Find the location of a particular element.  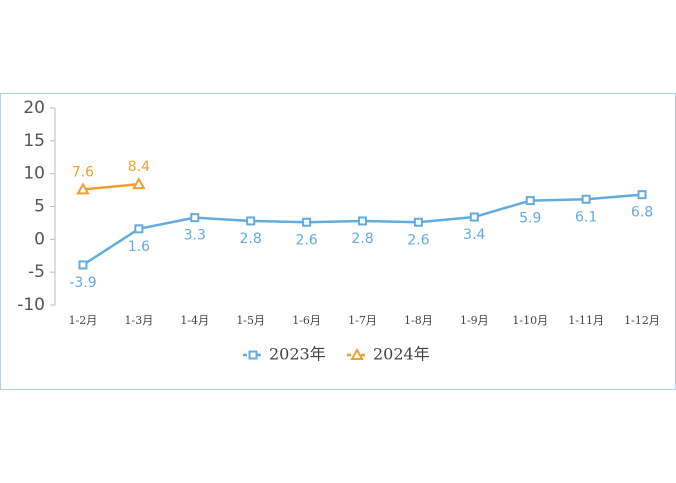

data-label: 7.6 is located at coordinates (83, 172).